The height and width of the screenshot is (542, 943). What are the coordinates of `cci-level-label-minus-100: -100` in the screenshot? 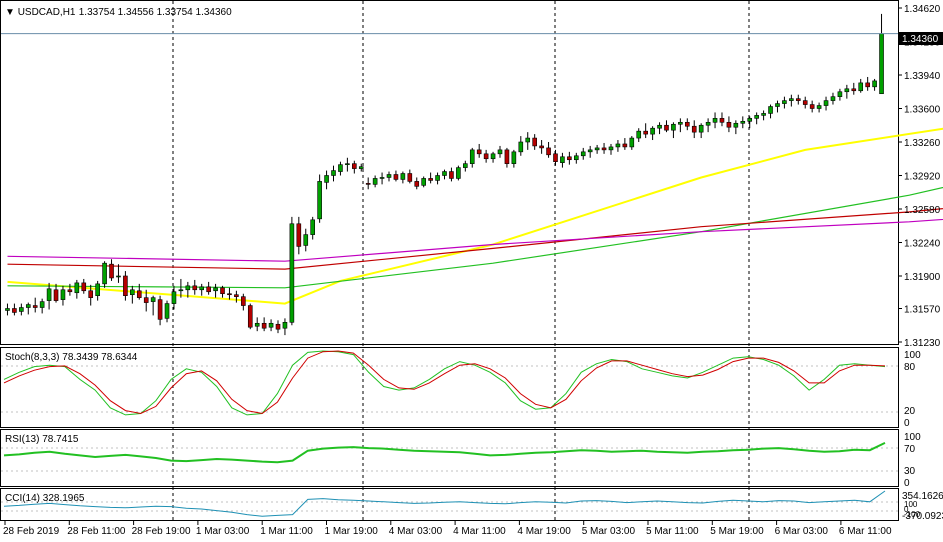 It's located at (912, 514).